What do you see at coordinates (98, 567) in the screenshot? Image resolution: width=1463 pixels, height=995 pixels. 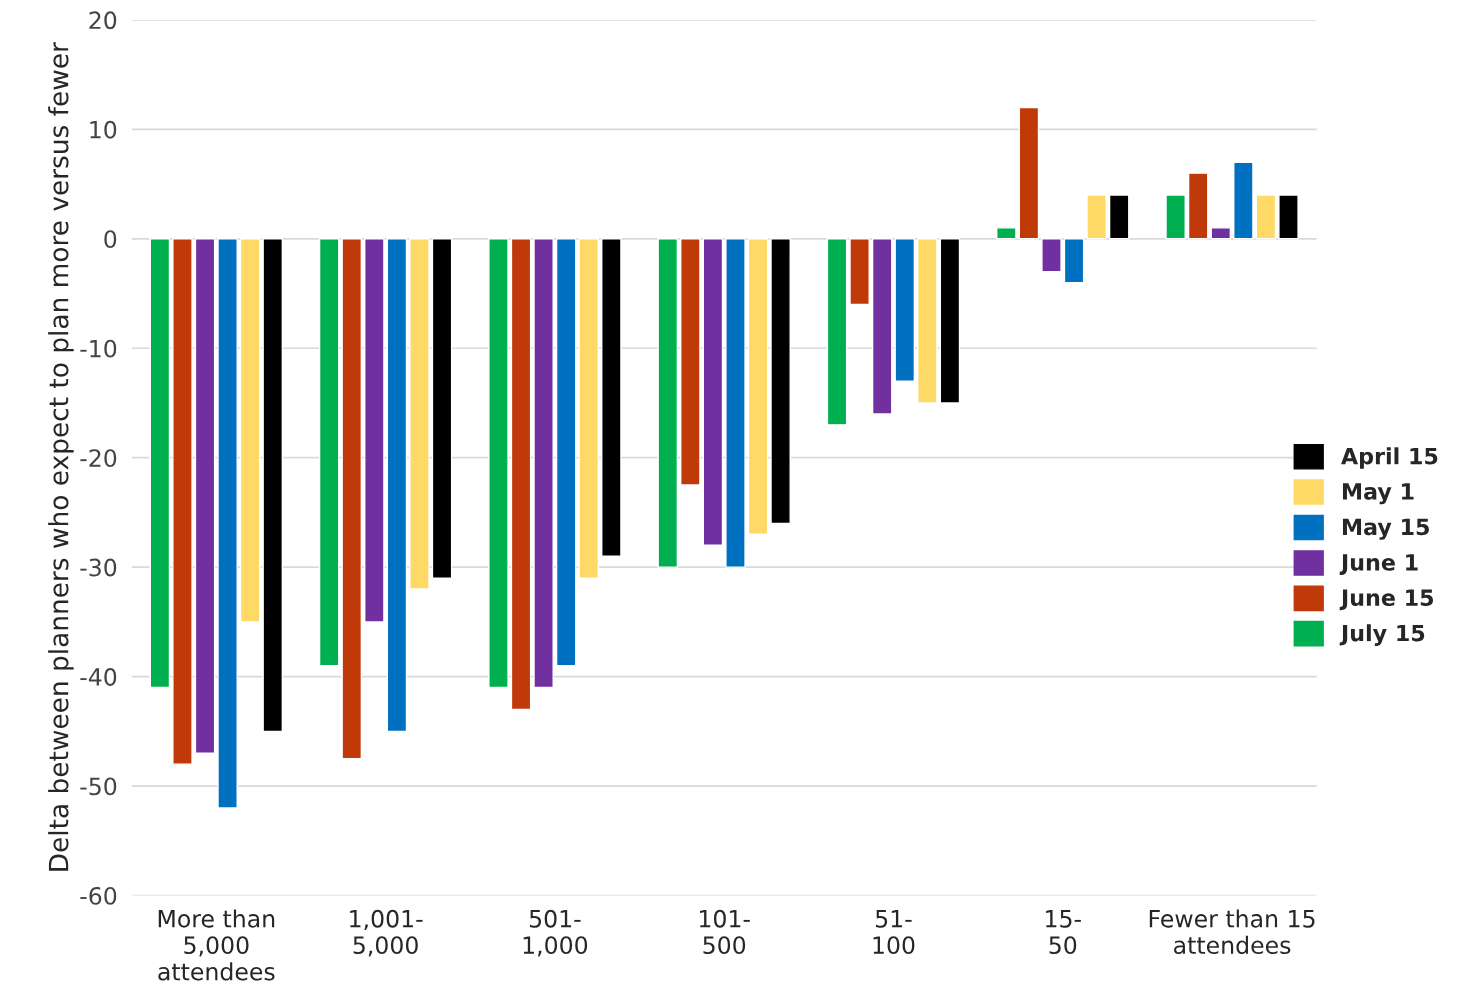 I see `y-tick-label: -30` at bounding box center [98, 567].